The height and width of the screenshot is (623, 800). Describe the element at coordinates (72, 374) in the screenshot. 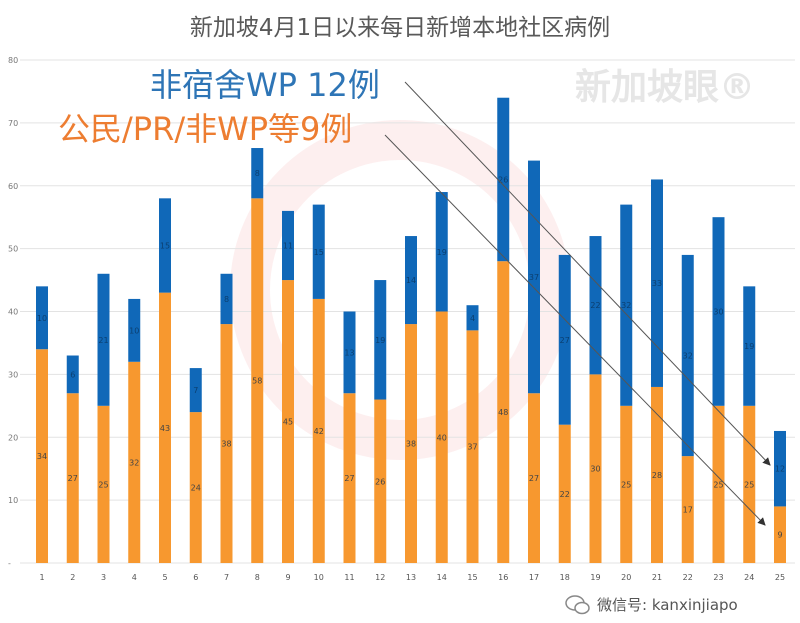

I see `data-label: 6` at that location.